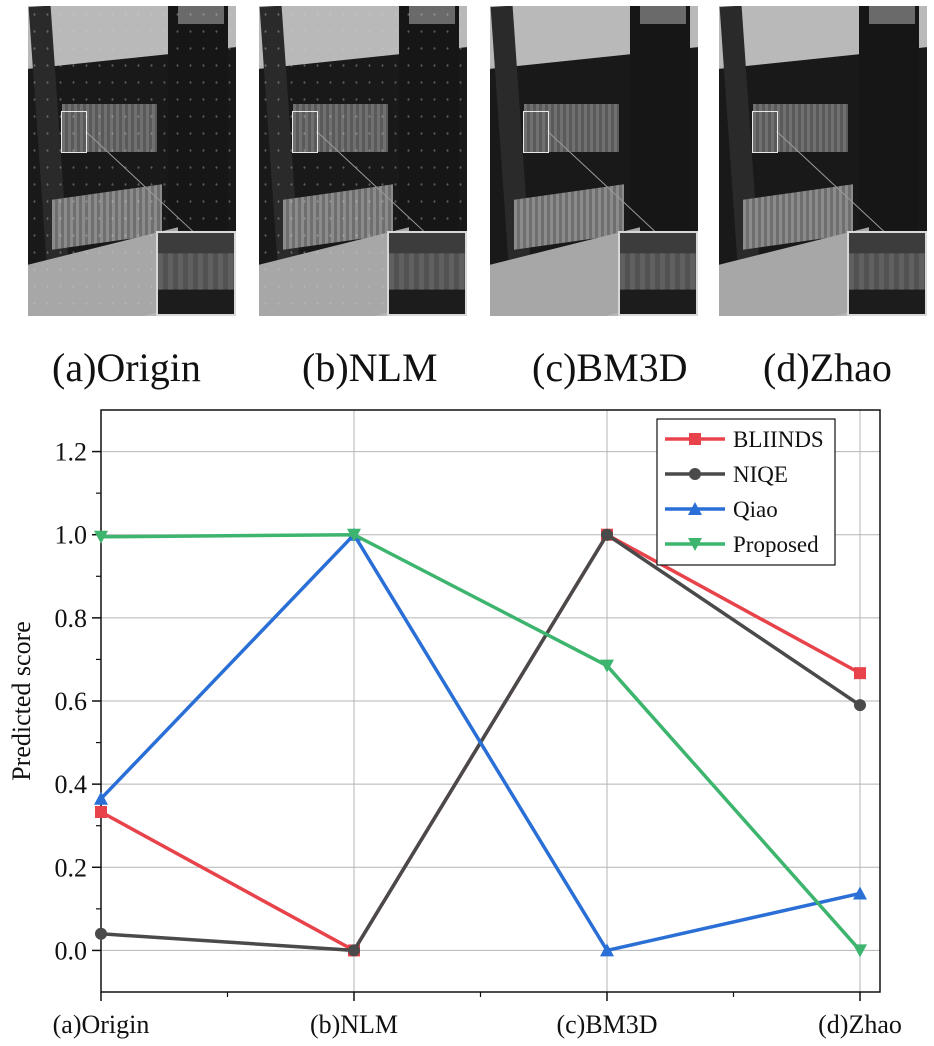  Describe the element at coordinates (71, 867) in the screenshot. I see `y-tick-label: 0.2` at that location.